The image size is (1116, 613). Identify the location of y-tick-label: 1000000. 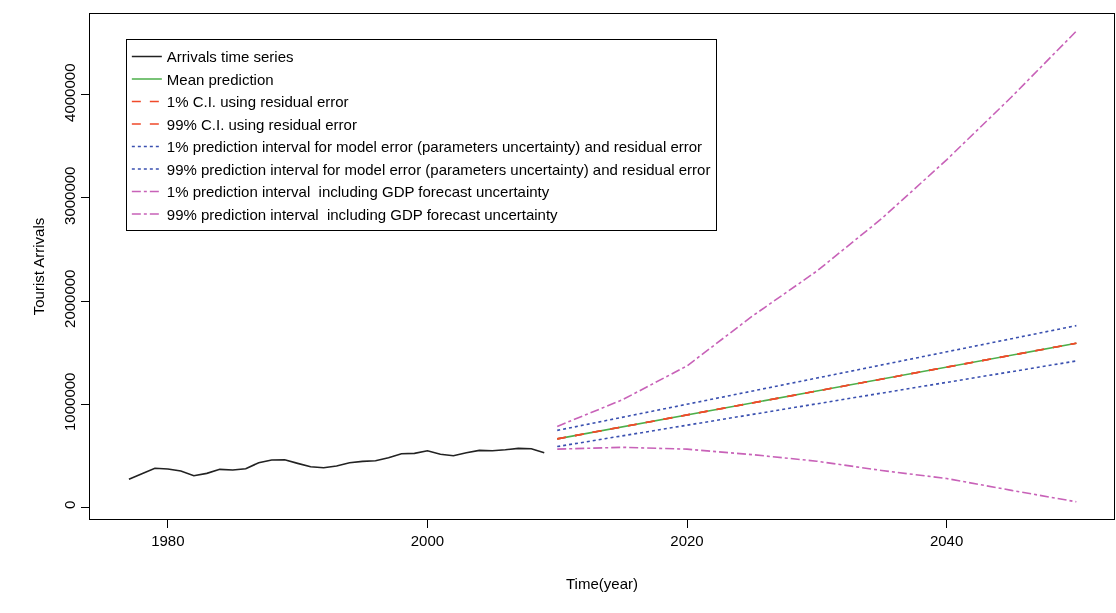
(69, 401).